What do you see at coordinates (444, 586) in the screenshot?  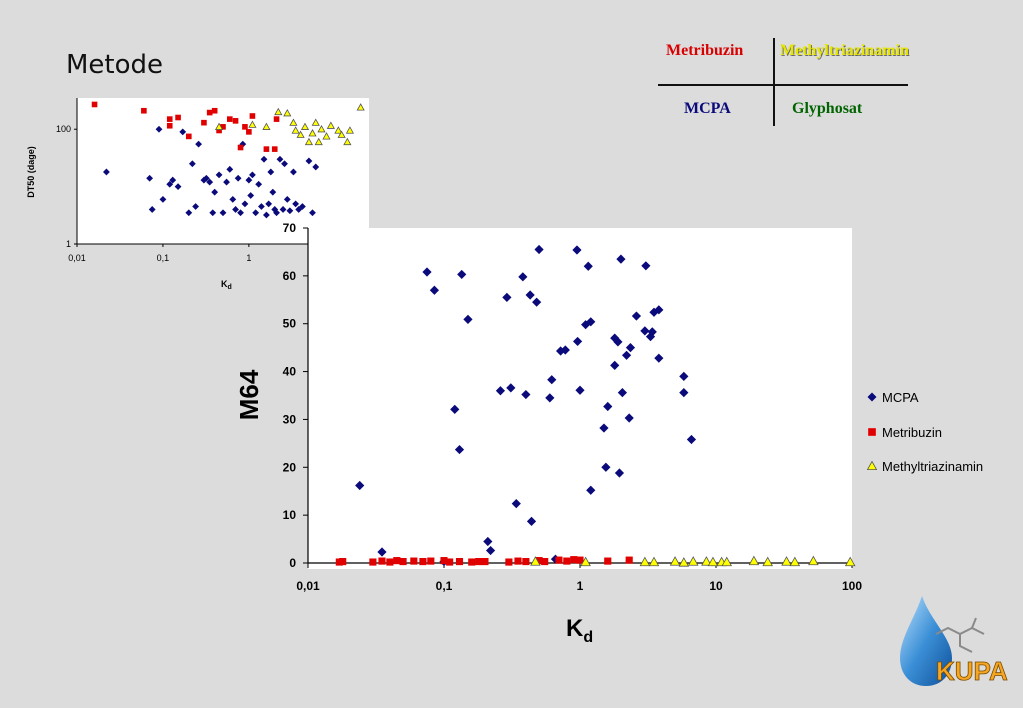 I see `m64-x-tick-label: 0,1` at bounding box center [444, 586].